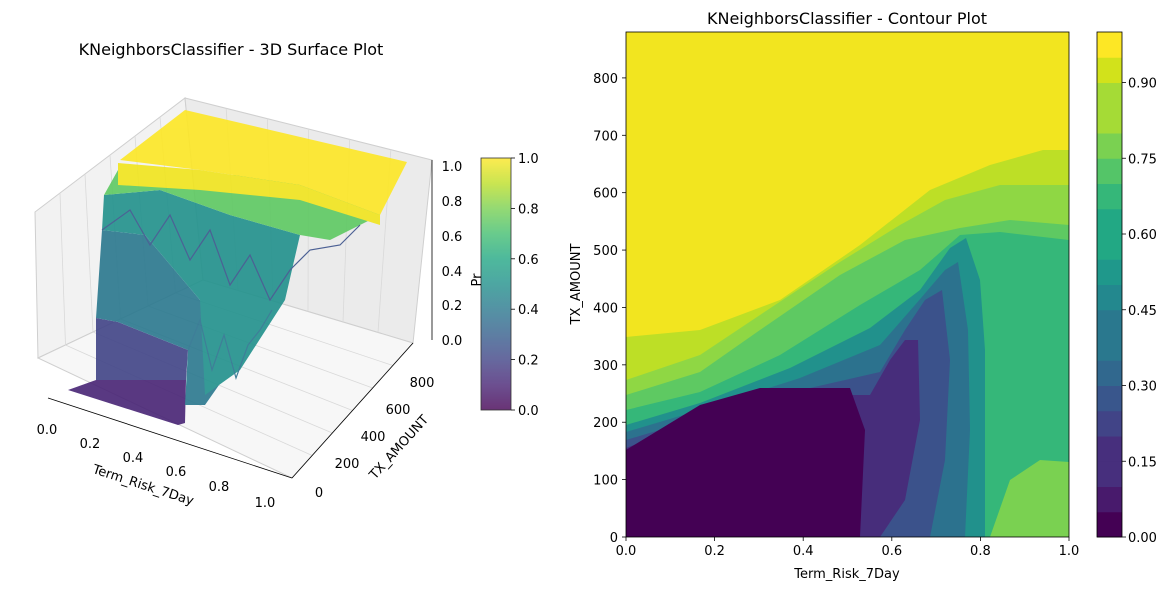 This screenshot has height=595, width=1172. I want to click on surface-colorbar, so click(496, 284).